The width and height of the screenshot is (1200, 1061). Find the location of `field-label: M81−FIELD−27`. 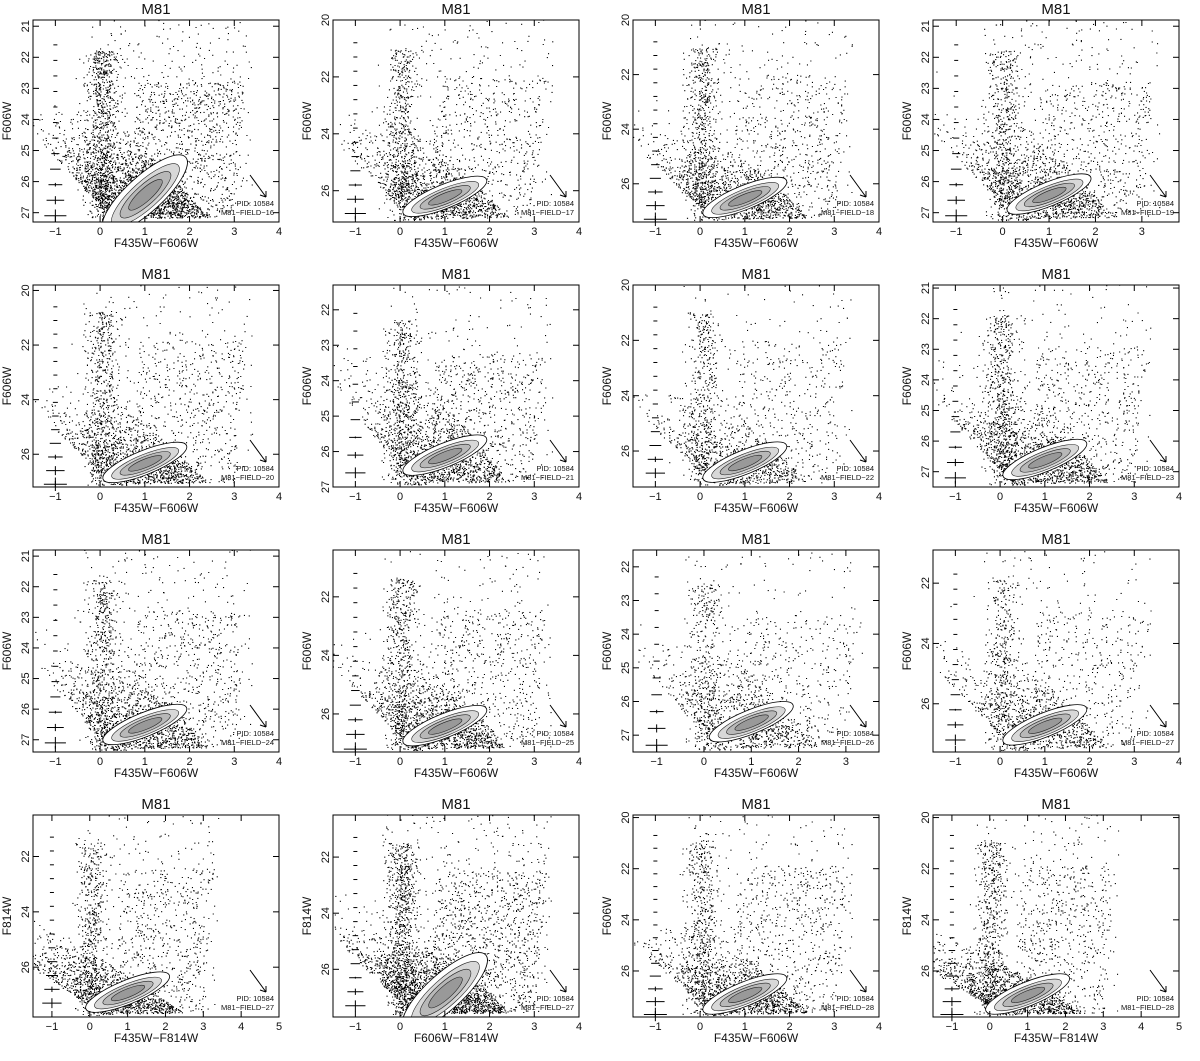

field-label: M81−FIELD−27 is located at coordinates (1147, 742).